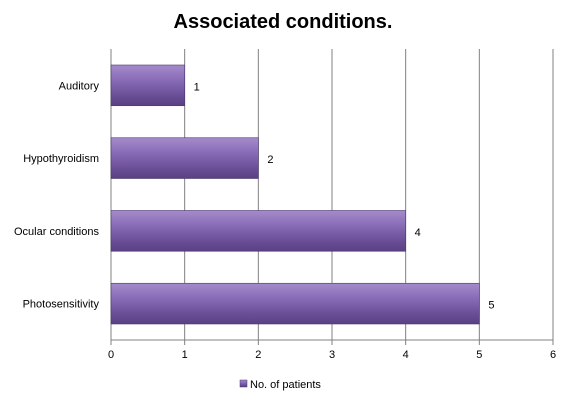 This screenshot has width=569, height=405. I want to click on x-tick-label: 3, so click(332, 355).